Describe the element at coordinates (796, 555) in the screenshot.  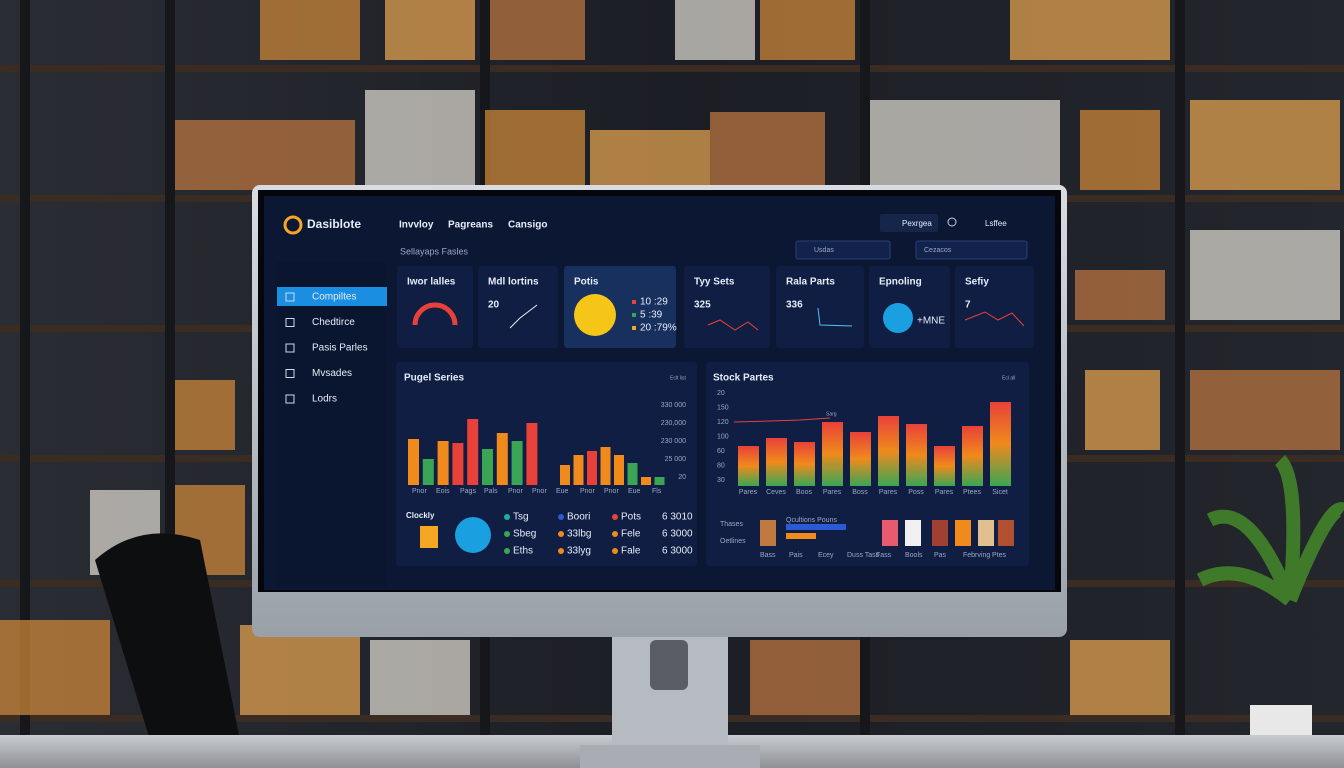
I see `thumb-label: Pais` at that location.